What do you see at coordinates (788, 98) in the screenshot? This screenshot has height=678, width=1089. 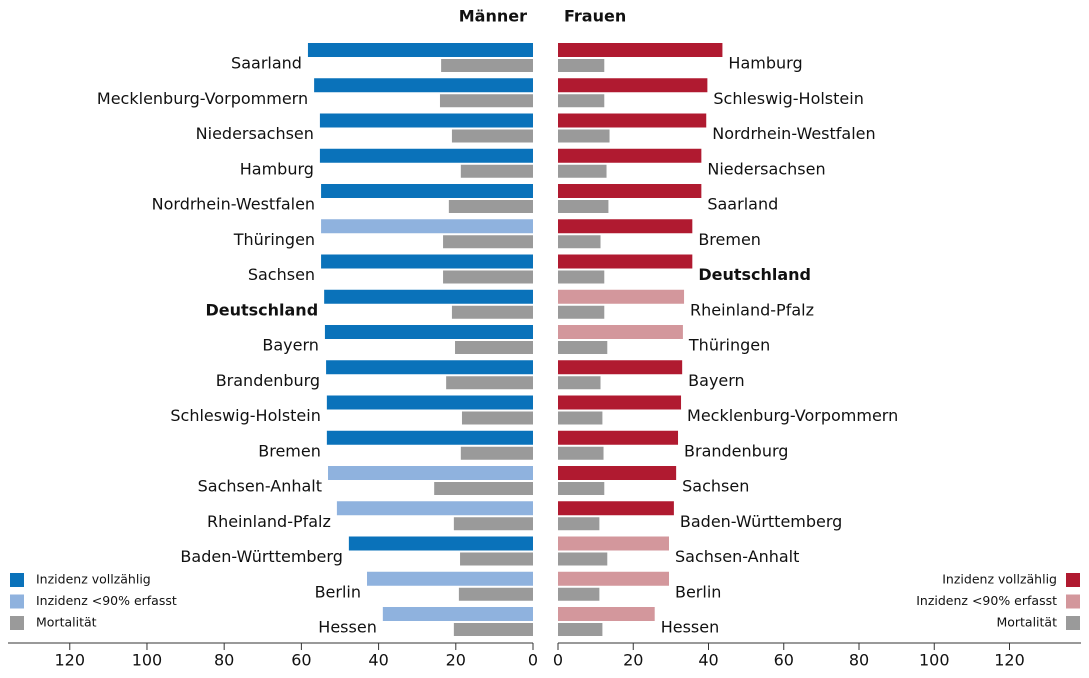 I see `category-label: Schleswig-Holstein` at bounding box center [788, 98].